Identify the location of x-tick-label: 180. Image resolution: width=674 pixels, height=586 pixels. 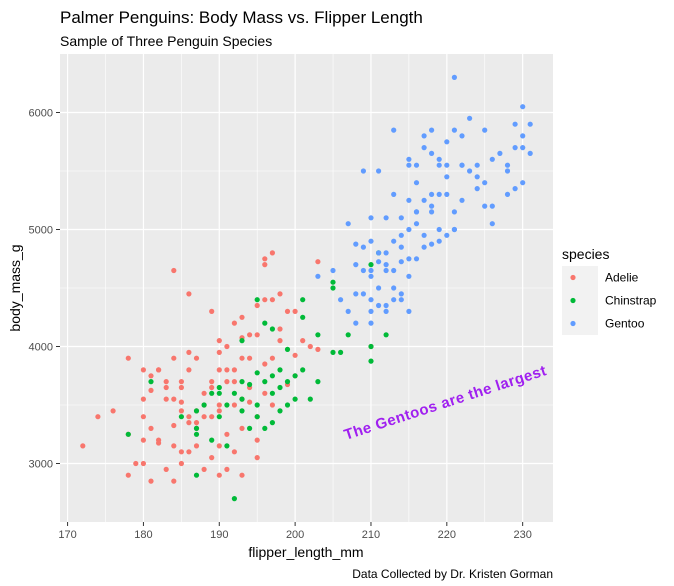
(143, 535).